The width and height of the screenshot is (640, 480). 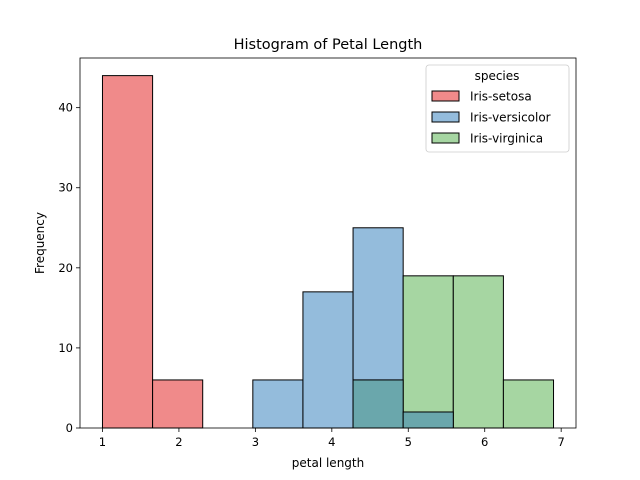 I want to click on x-axis-label: petal length, so click(x=328, y=463).